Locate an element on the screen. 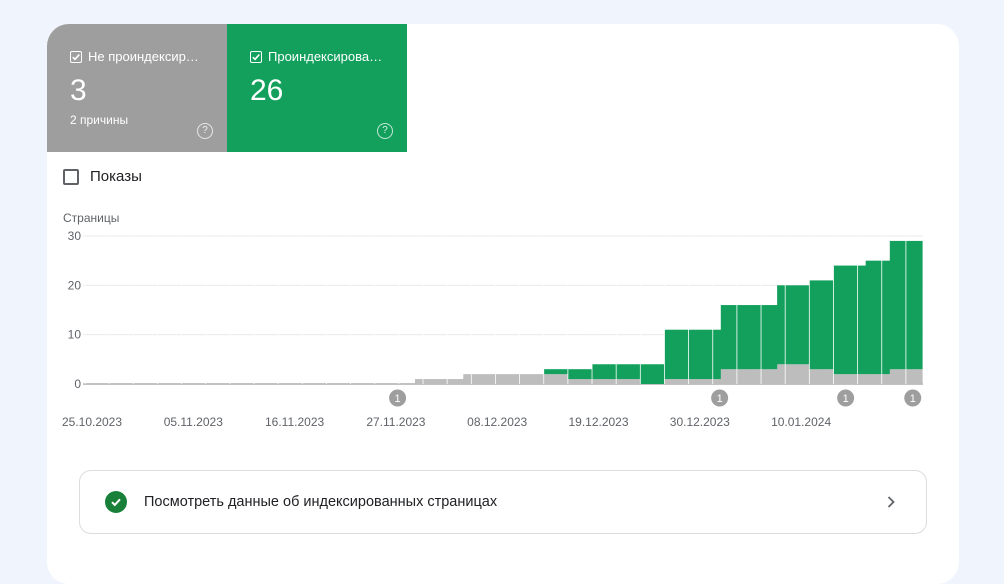  help-icon: ? is located at coordinates (385, 131).